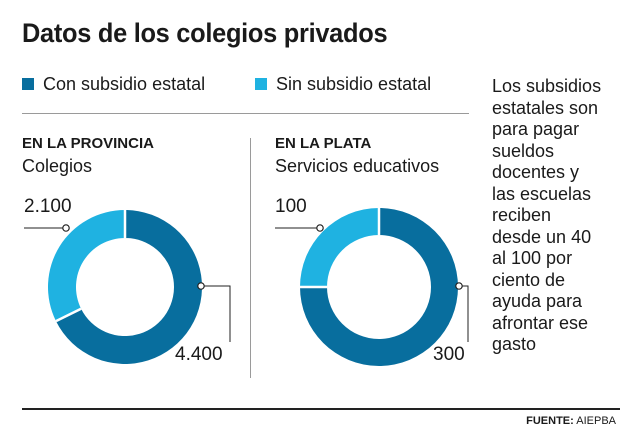 This screenshot has height=436, width=620. I want to click on source-label: FUENTE:, so click(550, 421).